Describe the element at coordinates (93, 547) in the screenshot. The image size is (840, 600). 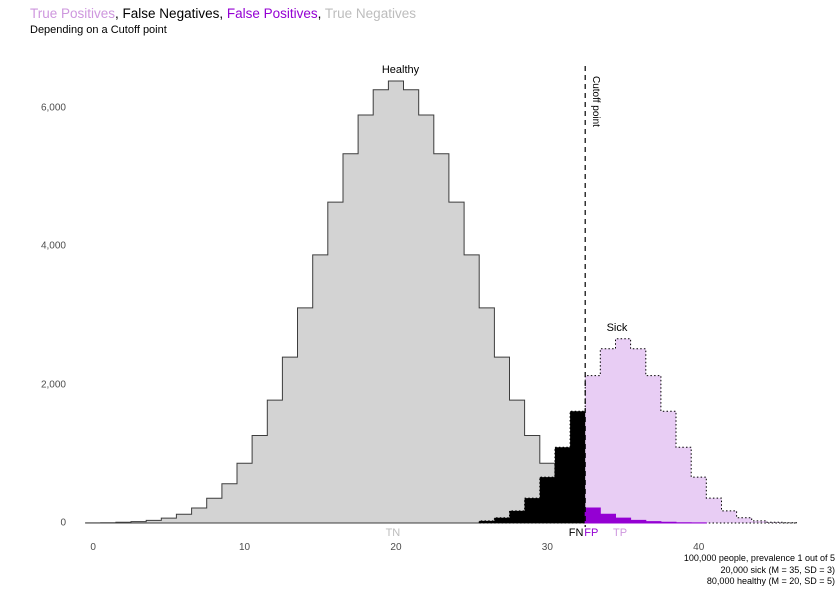
I see `x-tick-label: 0` at that location.